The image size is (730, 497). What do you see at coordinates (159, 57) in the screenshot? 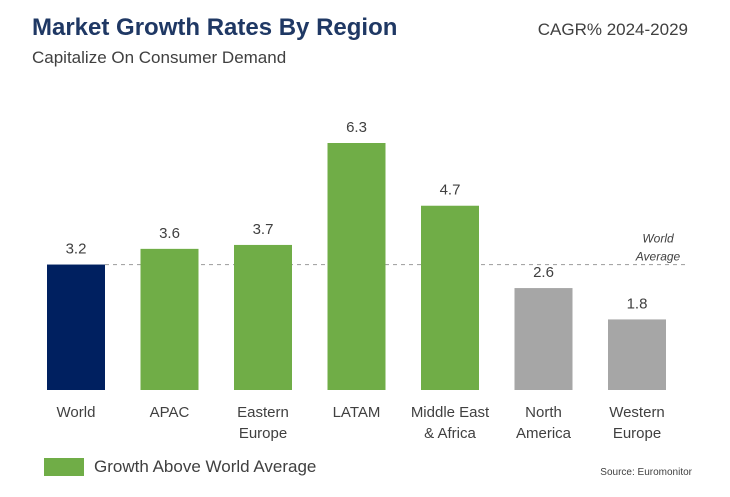
I see `chart-subtitle: Capitalize On Consumer Demand` at bounding box center [159, 57].